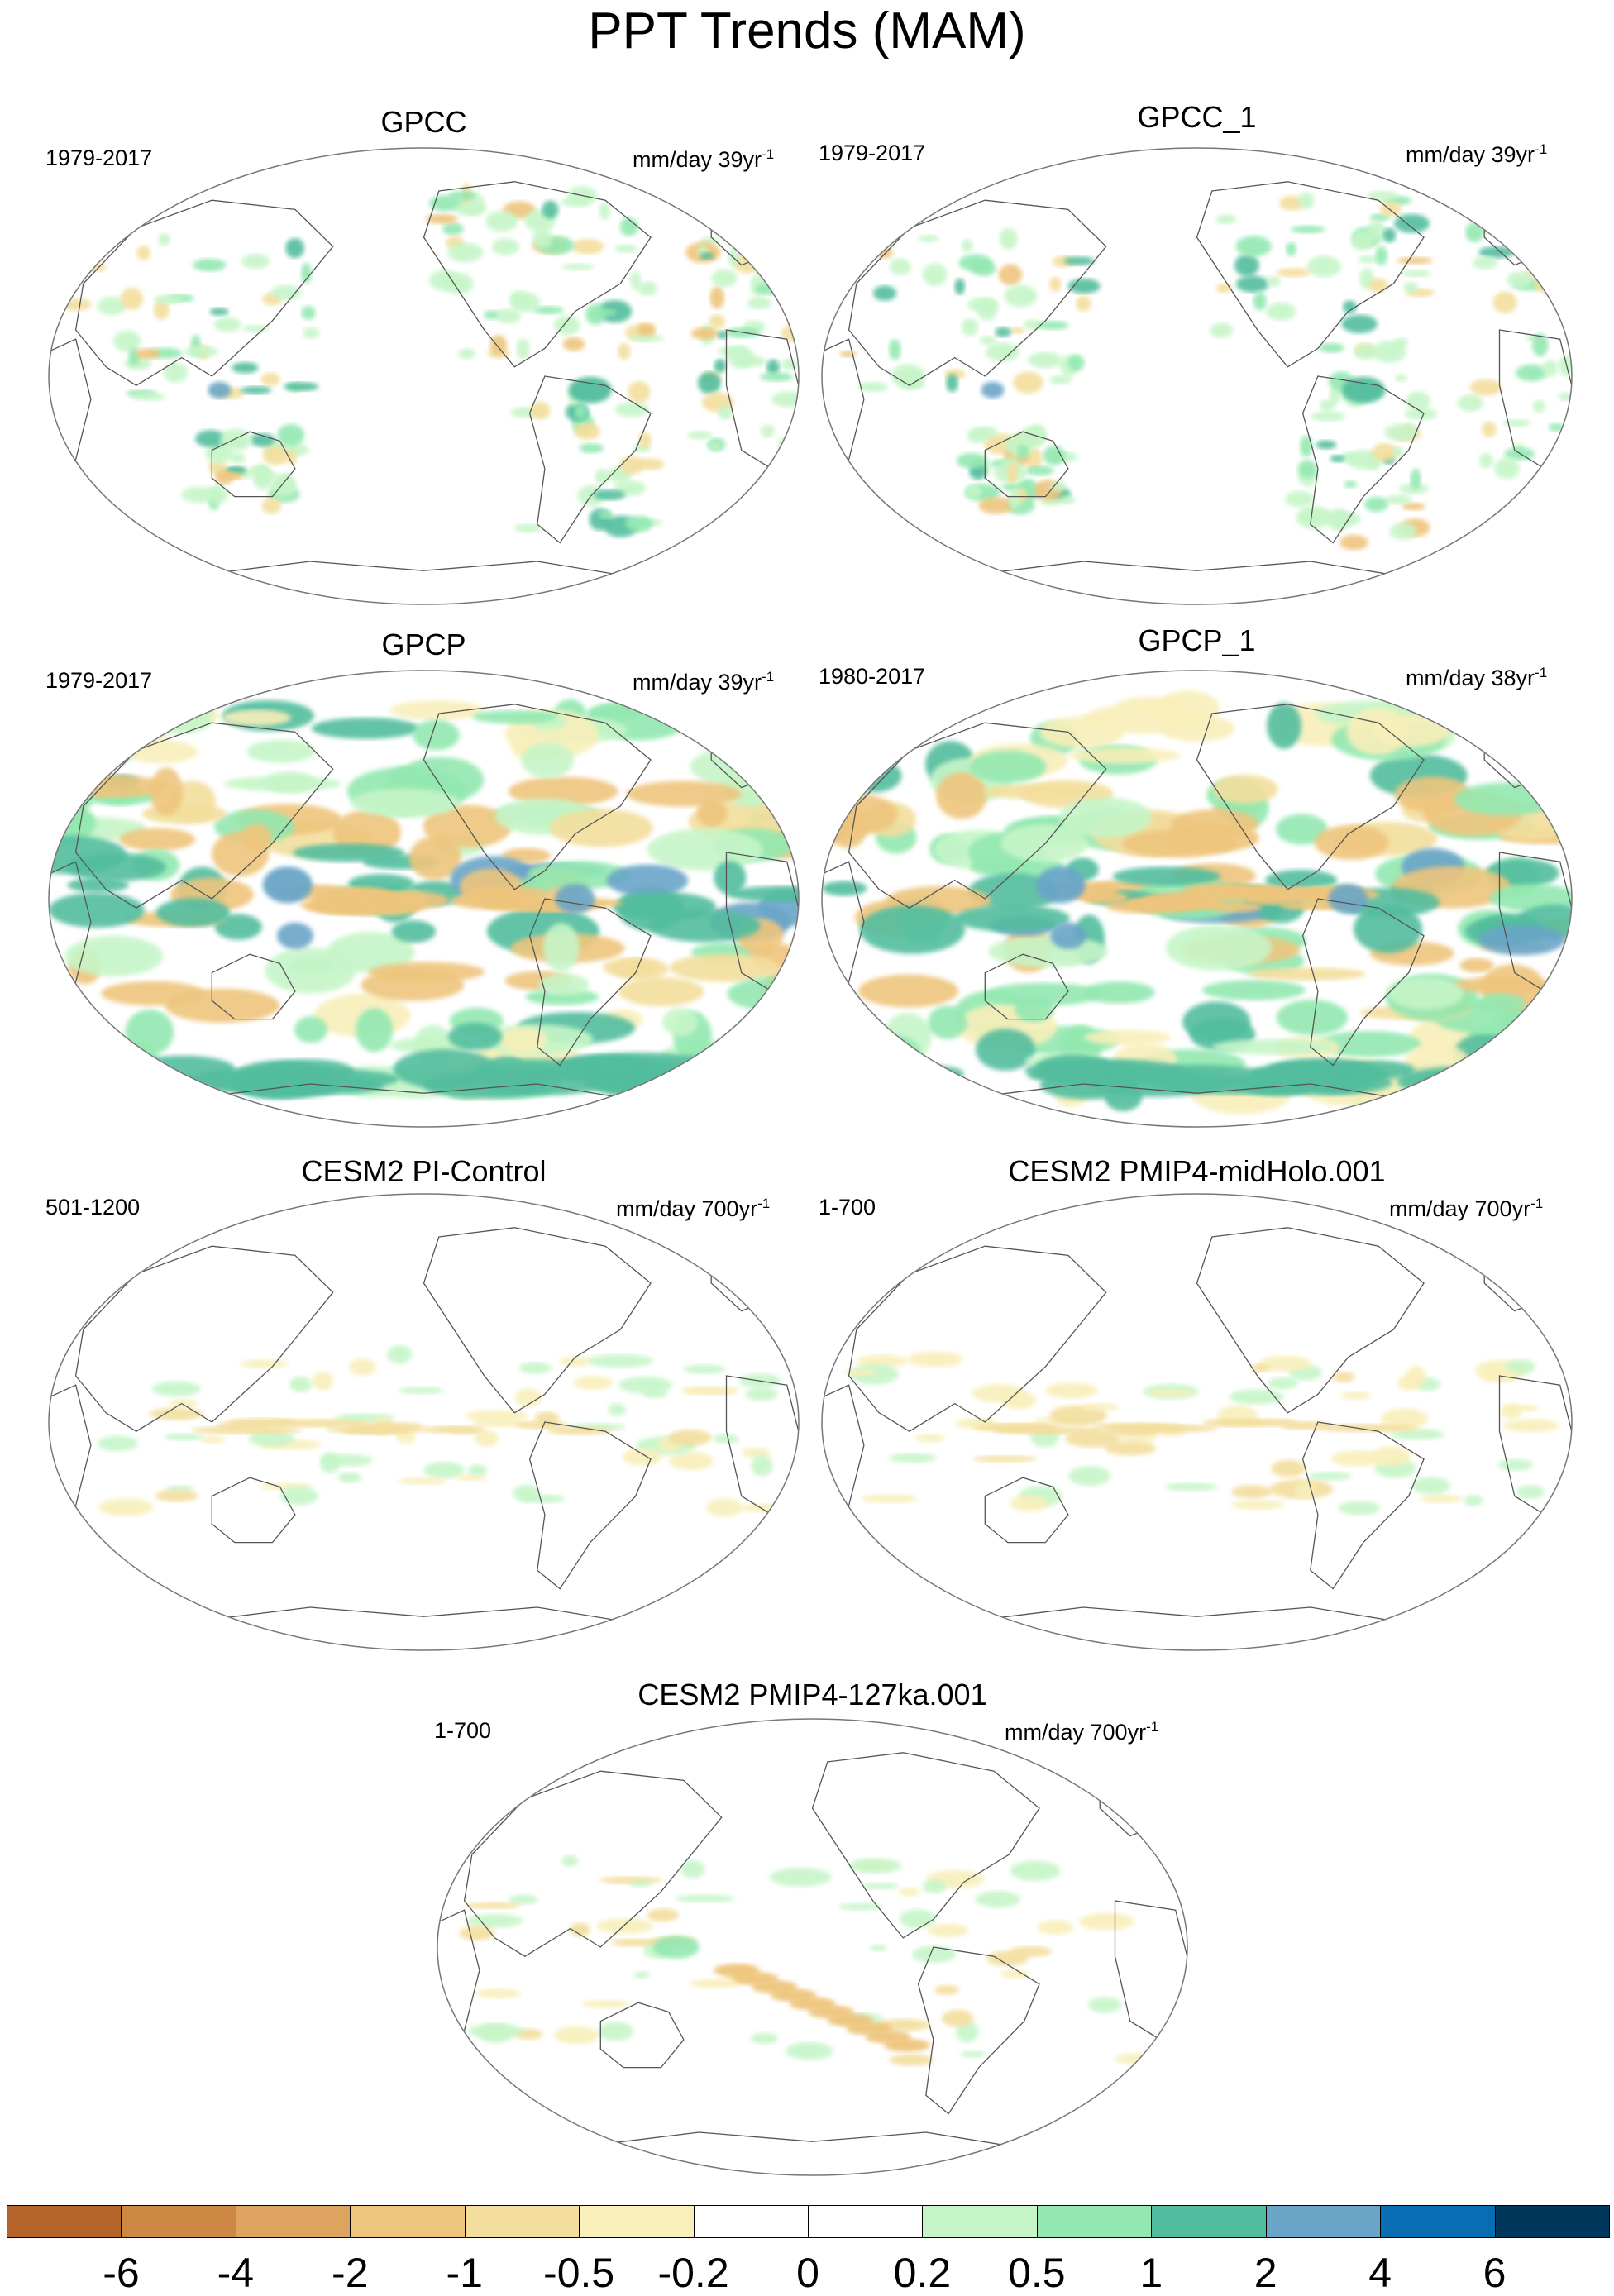  I want to click on colorbar, so click(809, 2222).